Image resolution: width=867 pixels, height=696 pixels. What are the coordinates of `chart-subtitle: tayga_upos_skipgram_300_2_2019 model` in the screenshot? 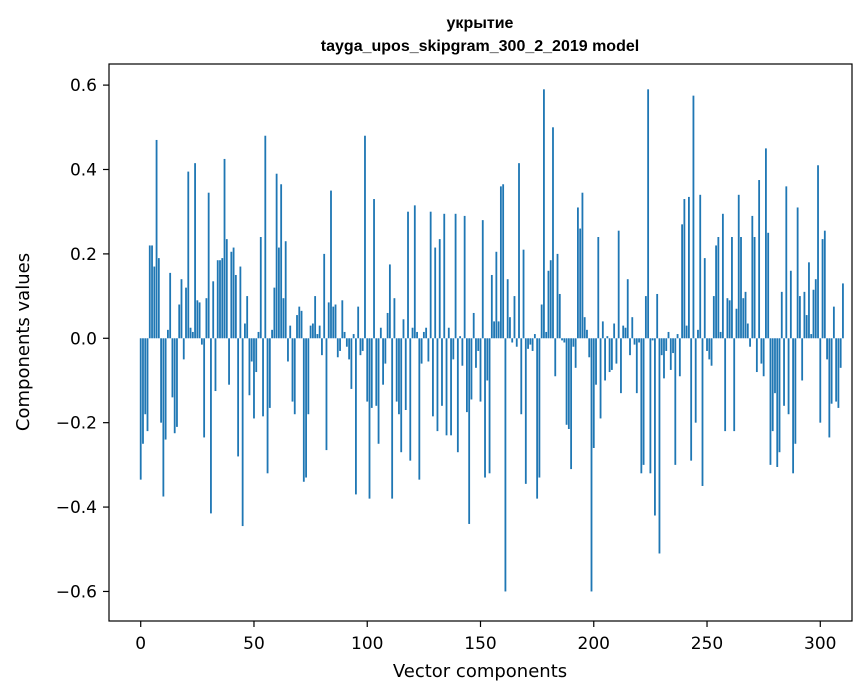 It's located at (480, 46).